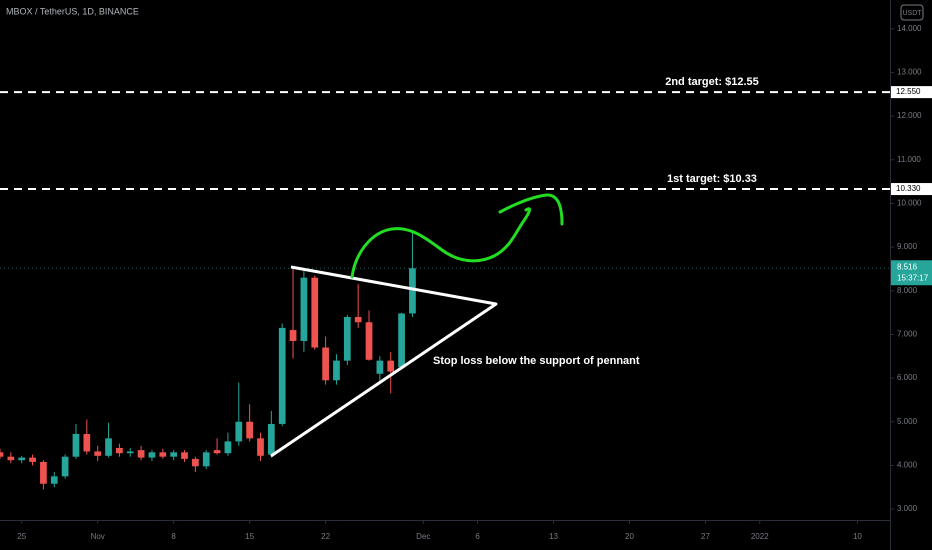 The height and width of the screenshot is (550, 932). I want to click on y-tick-label: 10.000, so click(909, 203).